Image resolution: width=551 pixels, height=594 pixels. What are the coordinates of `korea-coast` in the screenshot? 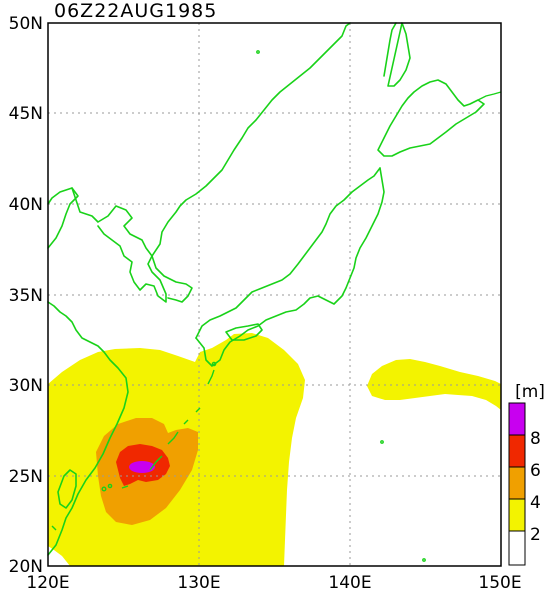 It's located at (251, 139).